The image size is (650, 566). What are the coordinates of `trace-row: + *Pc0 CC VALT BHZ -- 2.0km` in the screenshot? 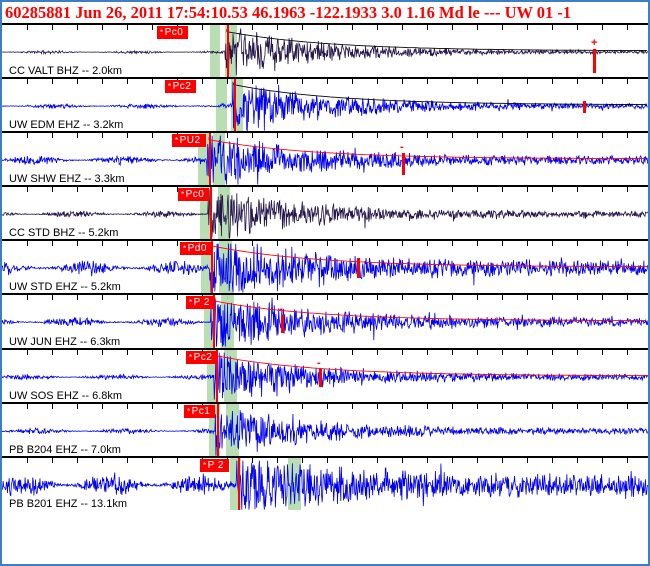 It's located at (325, 50).